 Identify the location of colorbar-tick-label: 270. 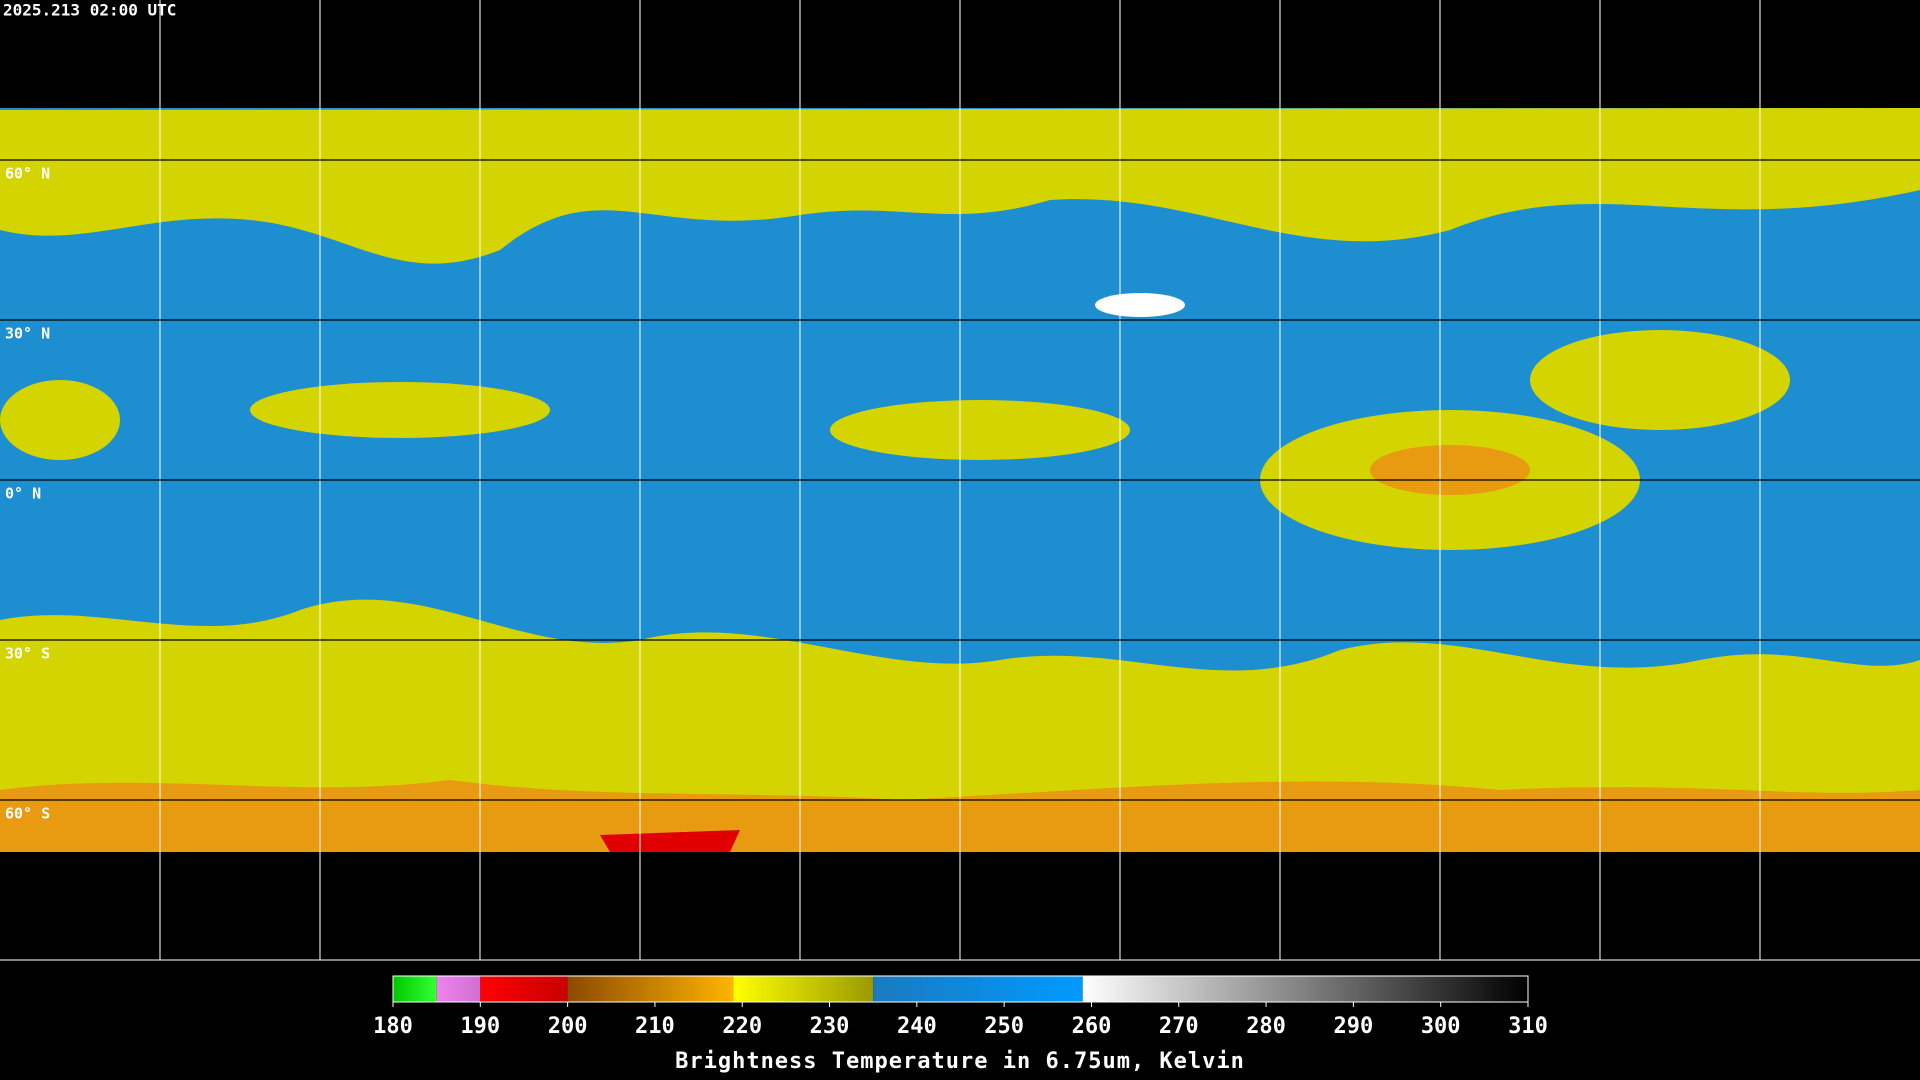
(1179, 1026).